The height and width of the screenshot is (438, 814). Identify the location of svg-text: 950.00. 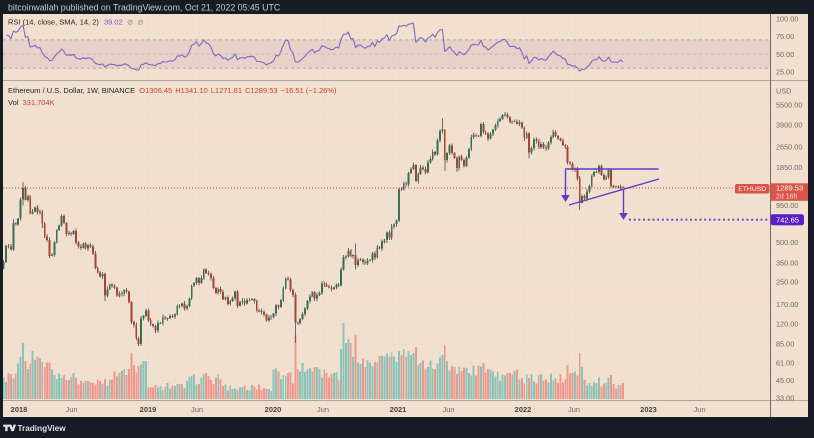
(787, 205).